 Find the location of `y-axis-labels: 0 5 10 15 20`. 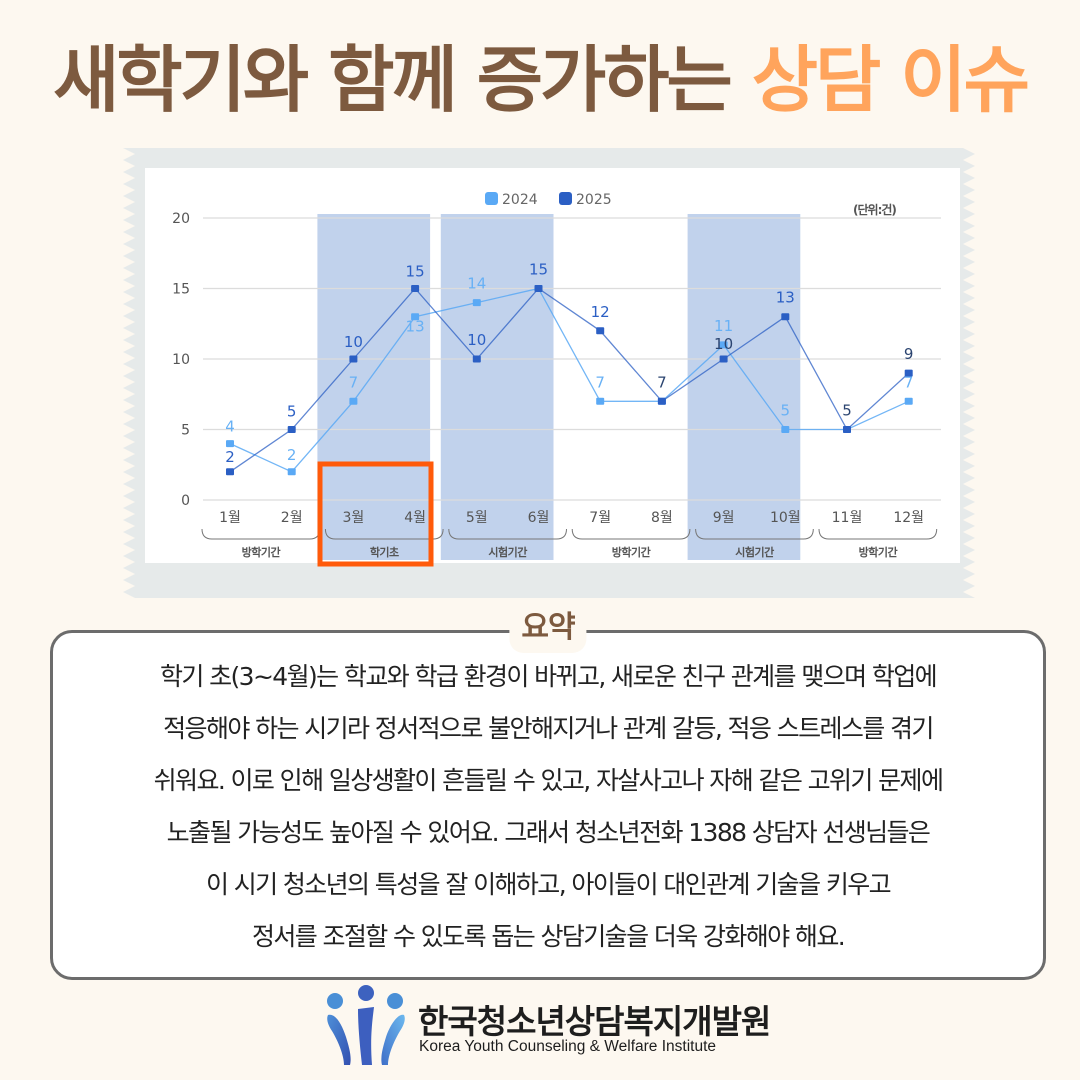

y-axis-labels: 0 5 10 15 20 is located at coordinates (181, 360).